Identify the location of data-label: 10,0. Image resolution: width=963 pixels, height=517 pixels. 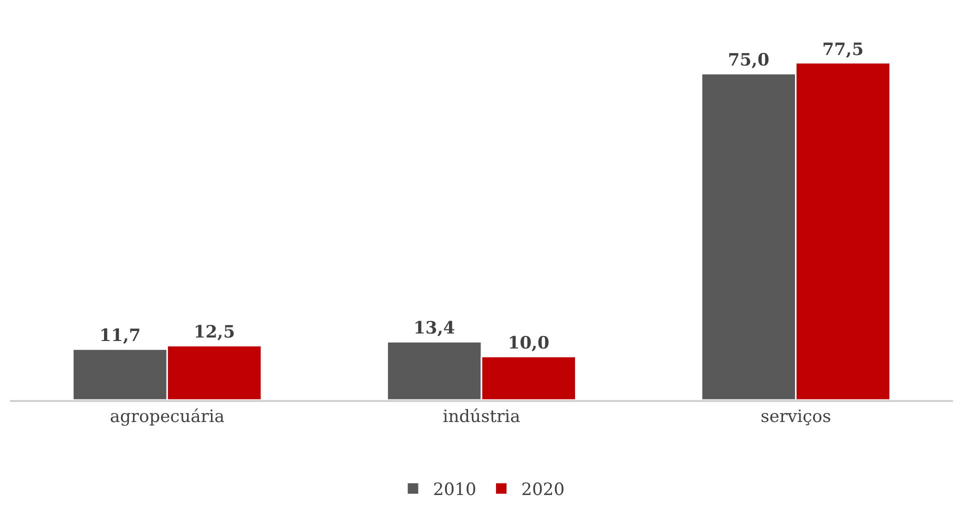
(529, 343).